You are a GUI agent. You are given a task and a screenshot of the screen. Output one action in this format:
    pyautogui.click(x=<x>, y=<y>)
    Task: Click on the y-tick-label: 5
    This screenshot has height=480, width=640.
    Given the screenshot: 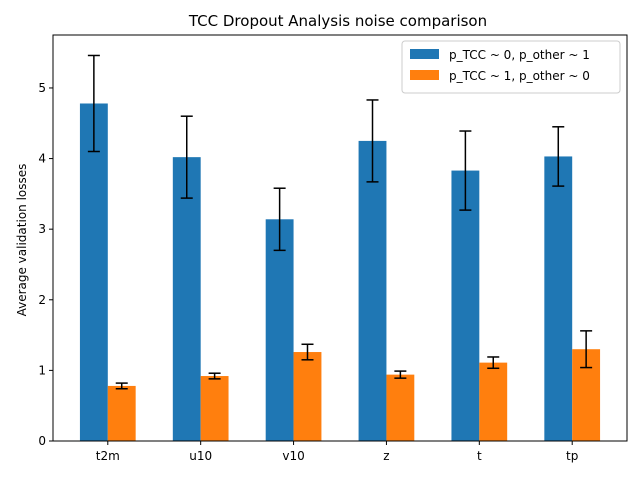 What is the action you would take?
    pyautogui.click(x=42, y=88)
    